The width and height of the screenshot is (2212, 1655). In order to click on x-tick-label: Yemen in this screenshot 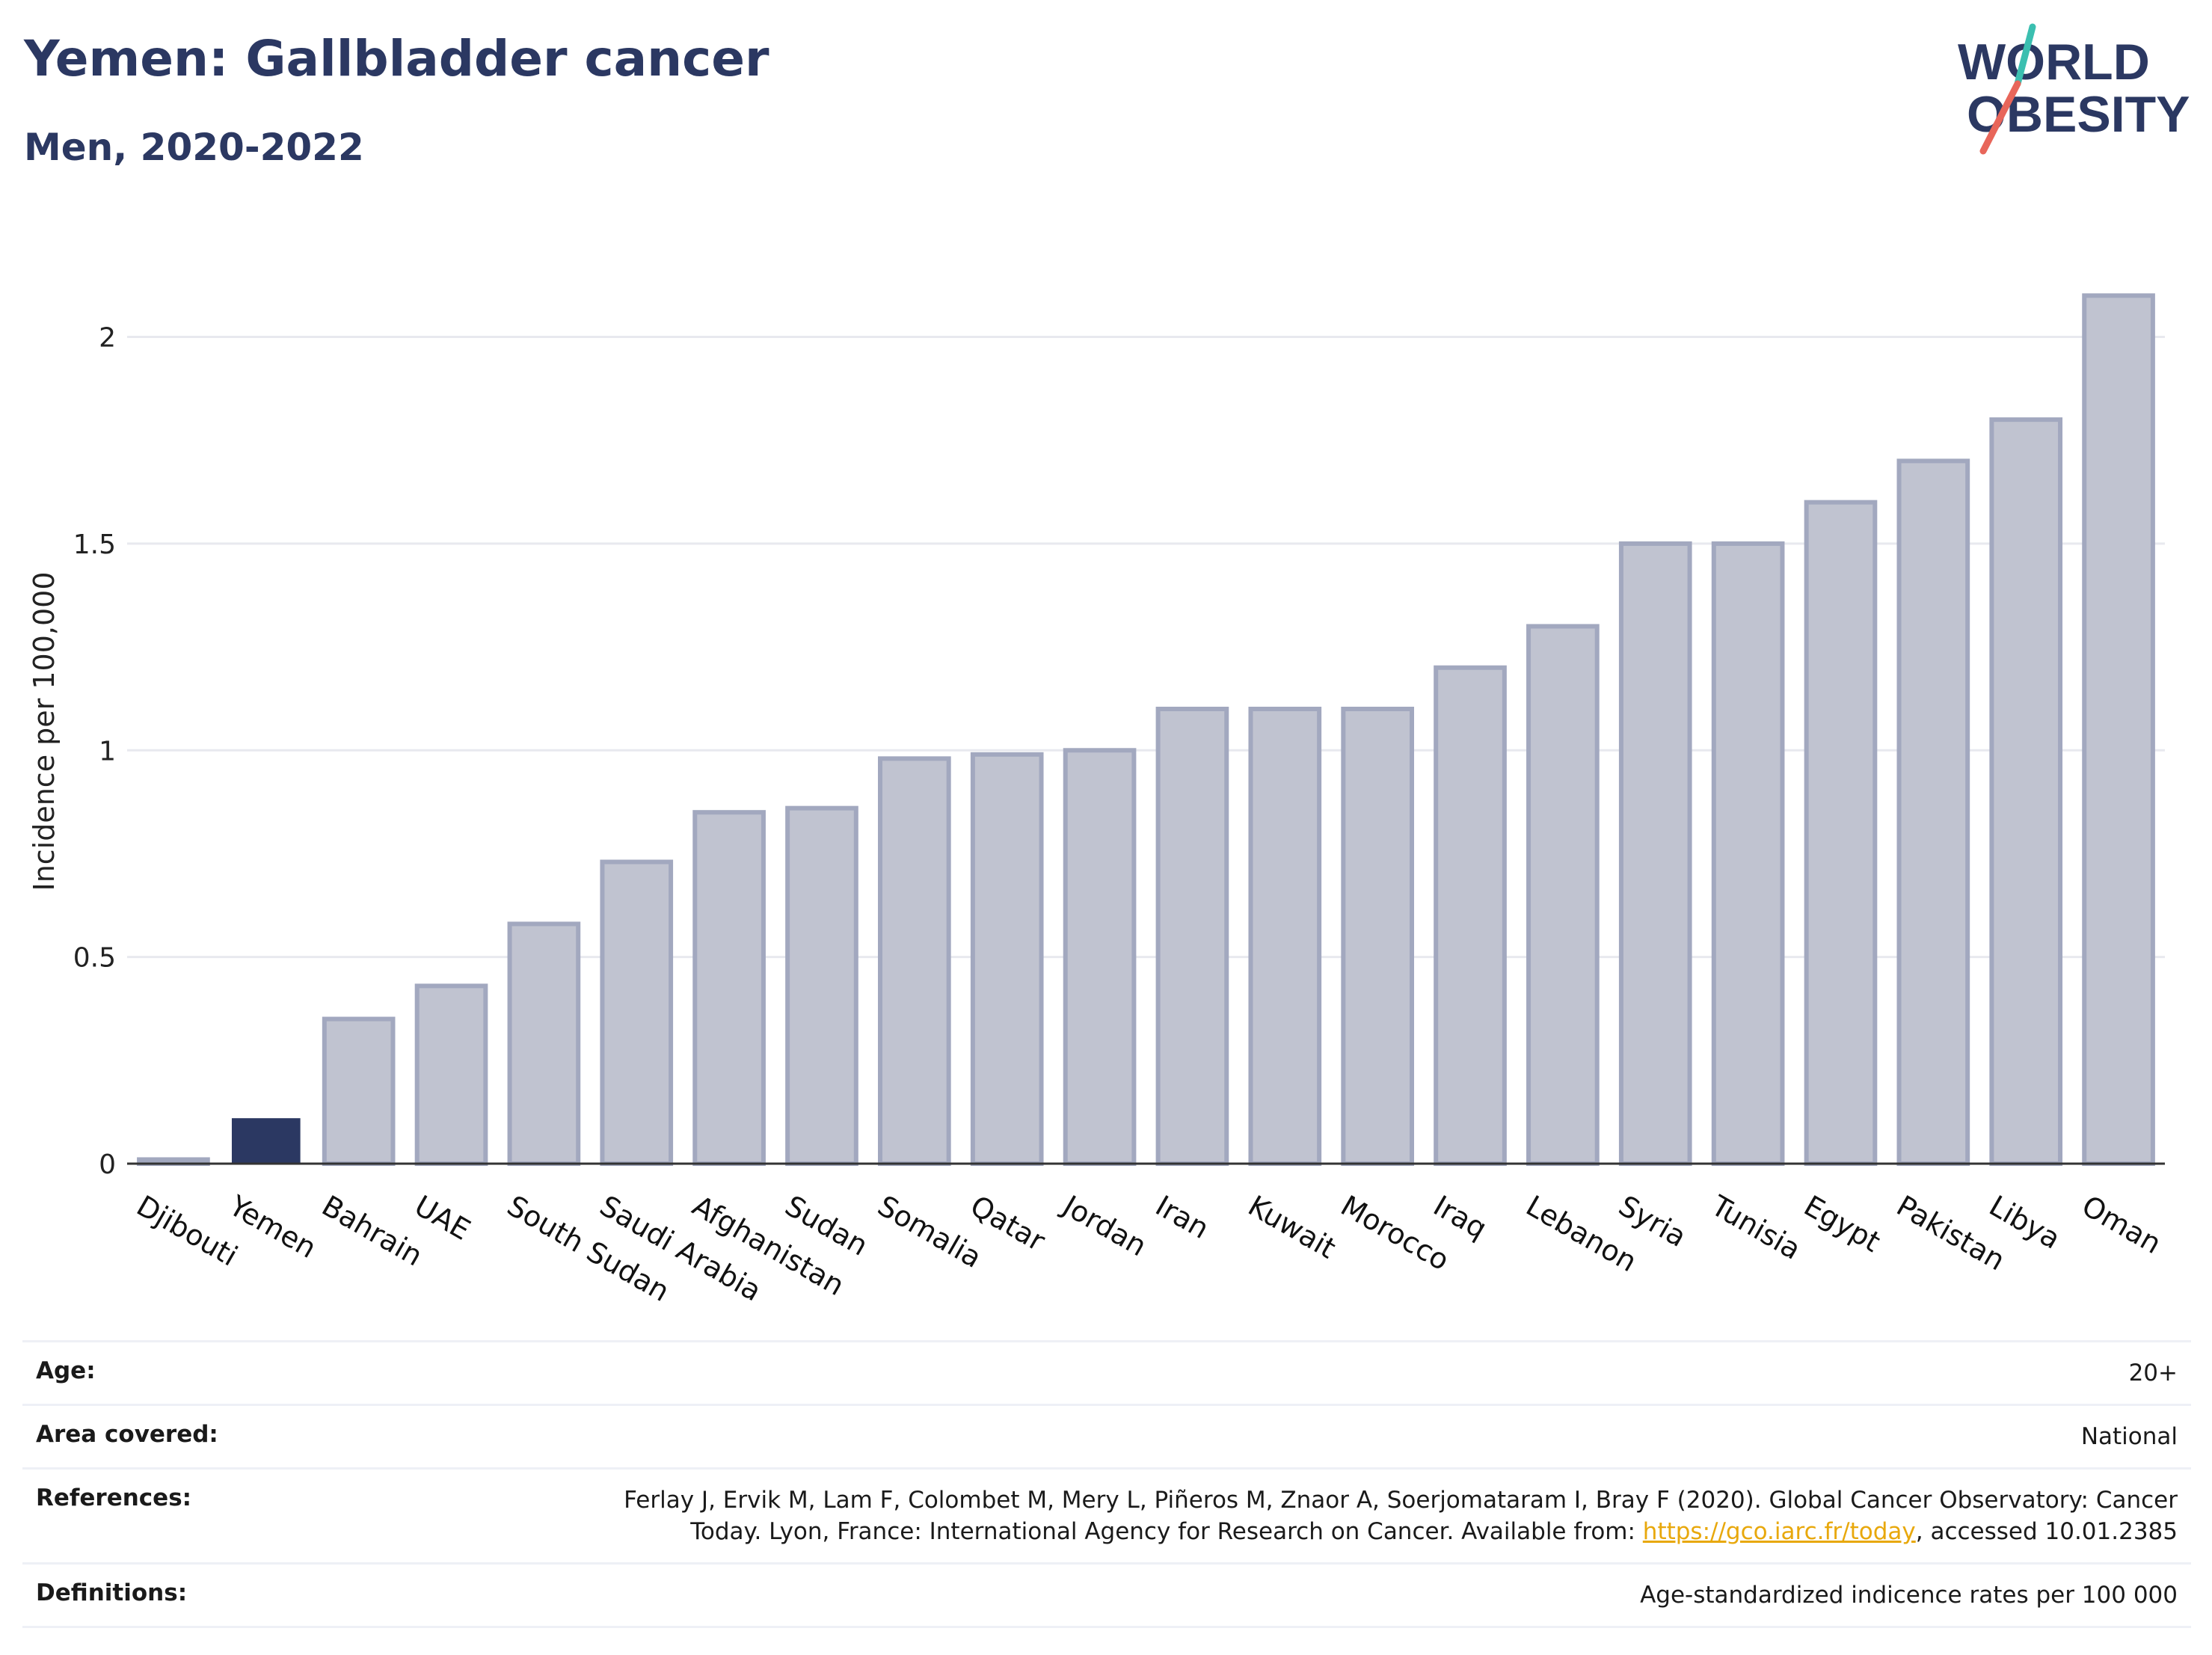, I will do `click(272, 1226)`.